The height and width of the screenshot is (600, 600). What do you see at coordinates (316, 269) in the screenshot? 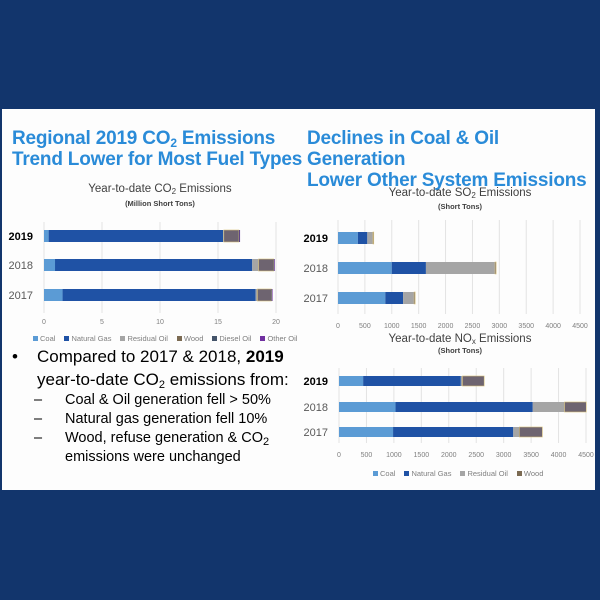
I see `so2-y-category-label: 2018` at bounding box center [316, 269].